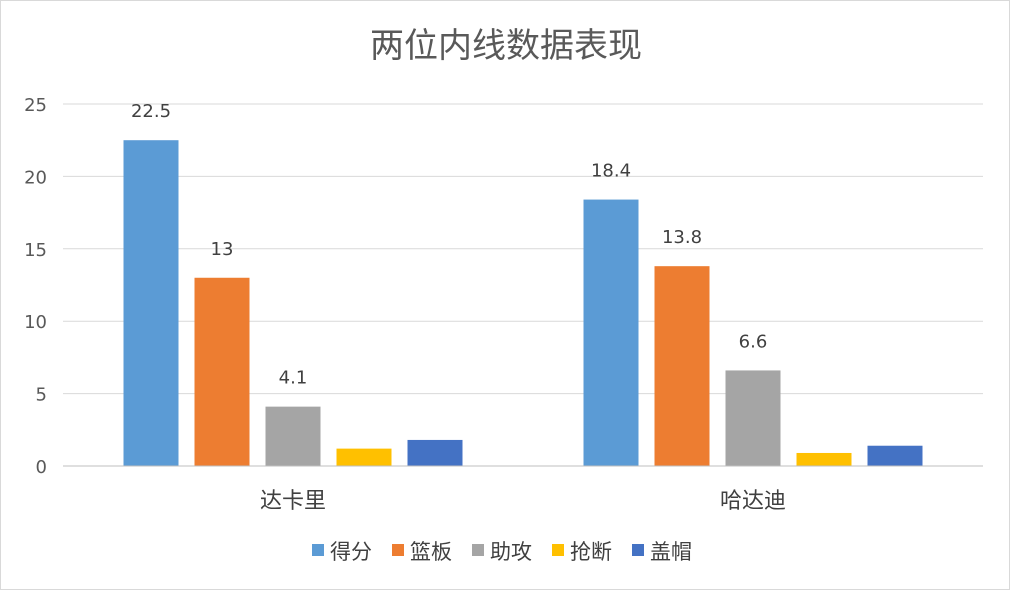 This screenshot has width=1012, height=592. What do you see at coordinates (895, 455) in the screenshot?
I see `bar-盖帽-哈达迪` at bounding box center [895, 455].